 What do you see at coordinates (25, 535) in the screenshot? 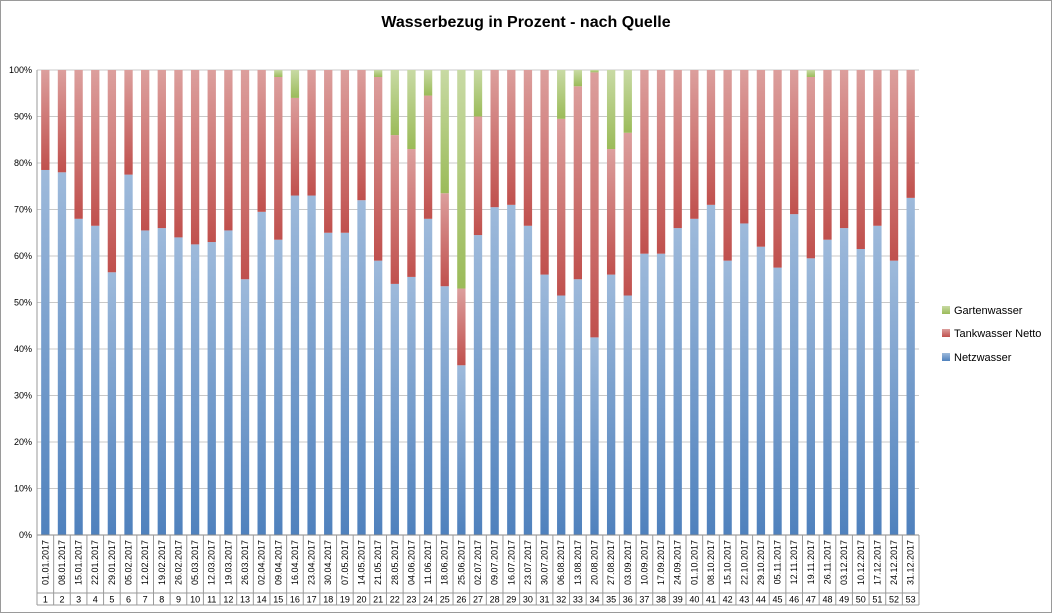
I see `y-tick-label: 0%` at bounding box center [25, 535].